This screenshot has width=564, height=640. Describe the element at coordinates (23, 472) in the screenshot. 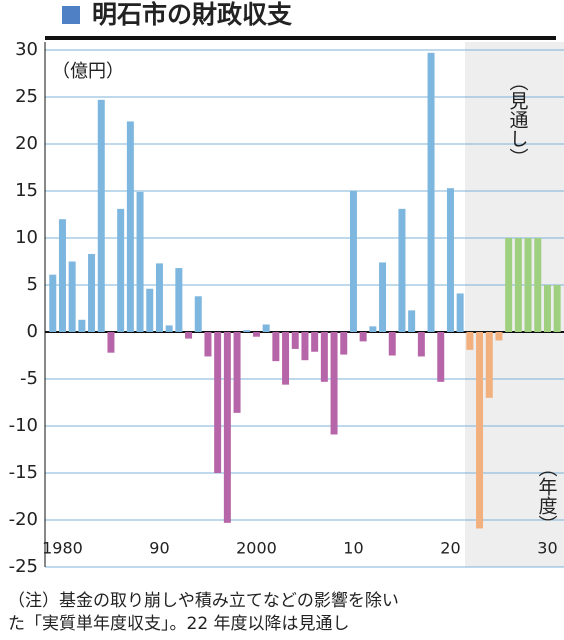

I see `y-tick-label: -15` at that location.